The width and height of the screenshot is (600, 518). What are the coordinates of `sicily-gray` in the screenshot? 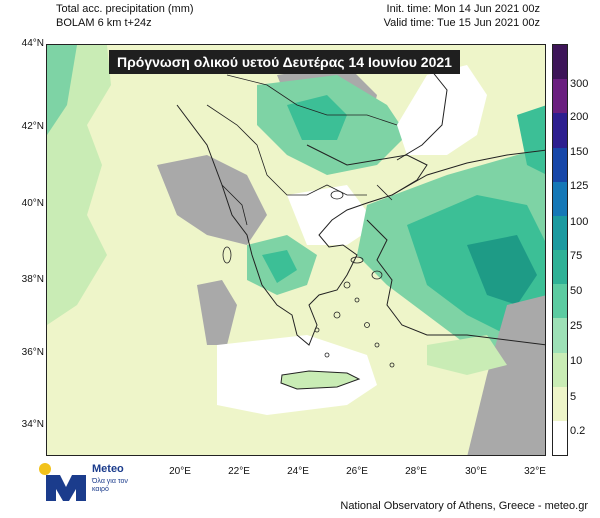 It's located at (217, 312).